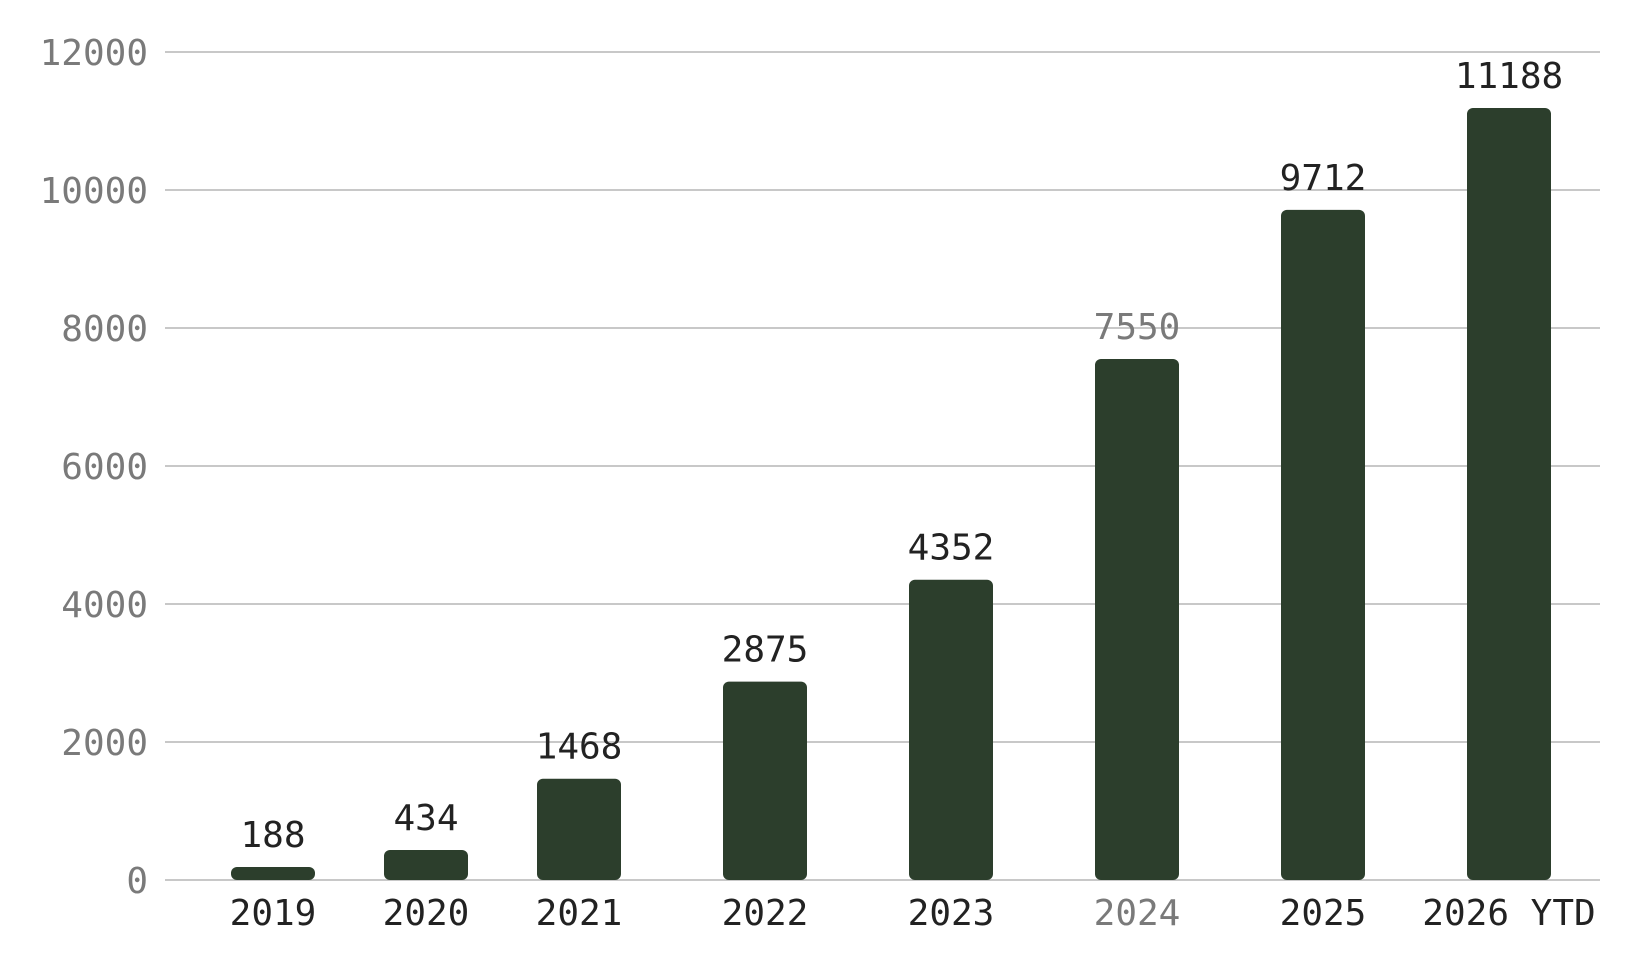  Describe the element at coordinates (579, 913) in the screenshot. I see `x-tick-label: 2021` at that location.